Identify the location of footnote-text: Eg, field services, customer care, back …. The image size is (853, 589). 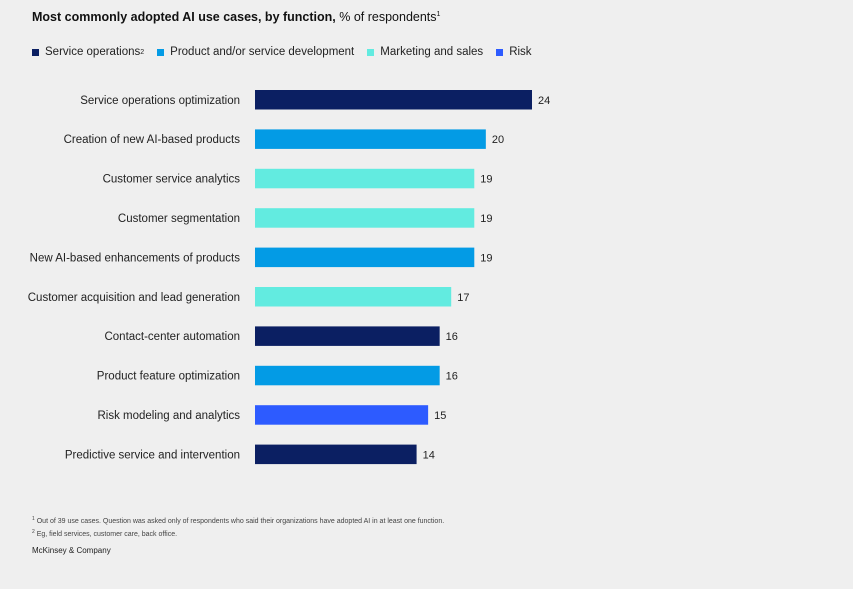
(107, 534).